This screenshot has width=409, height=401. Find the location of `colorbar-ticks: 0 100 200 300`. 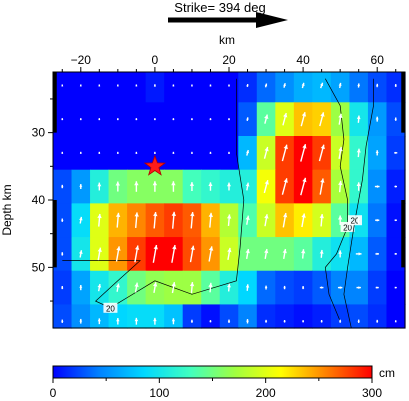

colorbar-ticks: 0 100 200 300 is located at coordinates (216, 389).